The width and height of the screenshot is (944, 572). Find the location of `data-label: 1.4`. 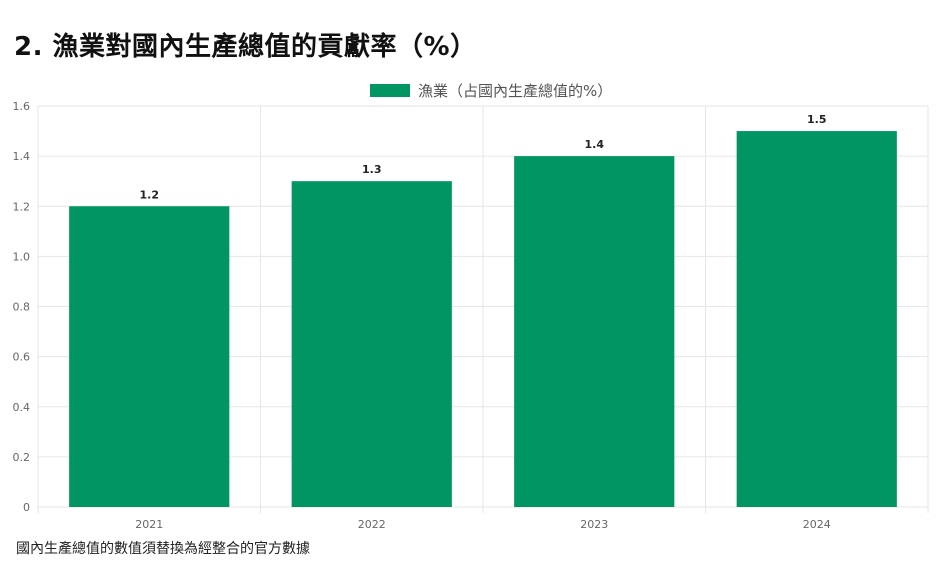

data-label: 1.4 is located at coordinates (595, 144).